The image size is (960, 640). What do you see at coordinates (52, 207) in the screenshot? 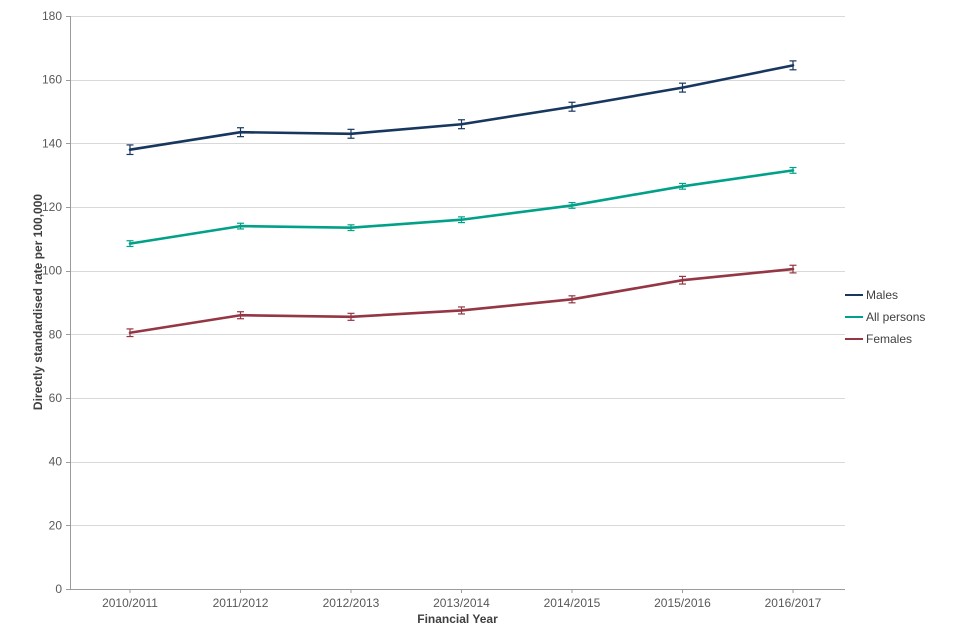
I see `svg-text: 120` at bounding box center [52, 207].